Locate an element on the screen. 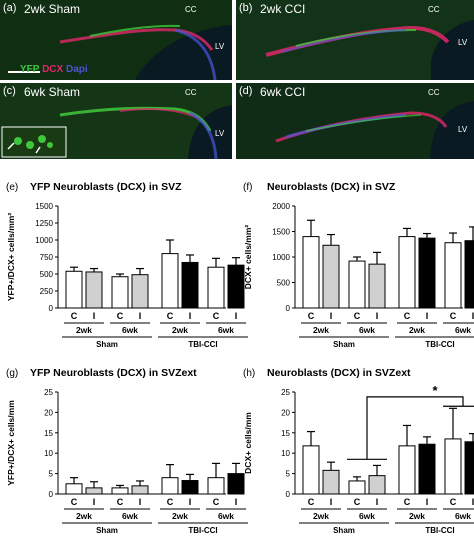 This screenshot has width=474, height=542. panel-label: (f) is located at coordinates (247, 187).